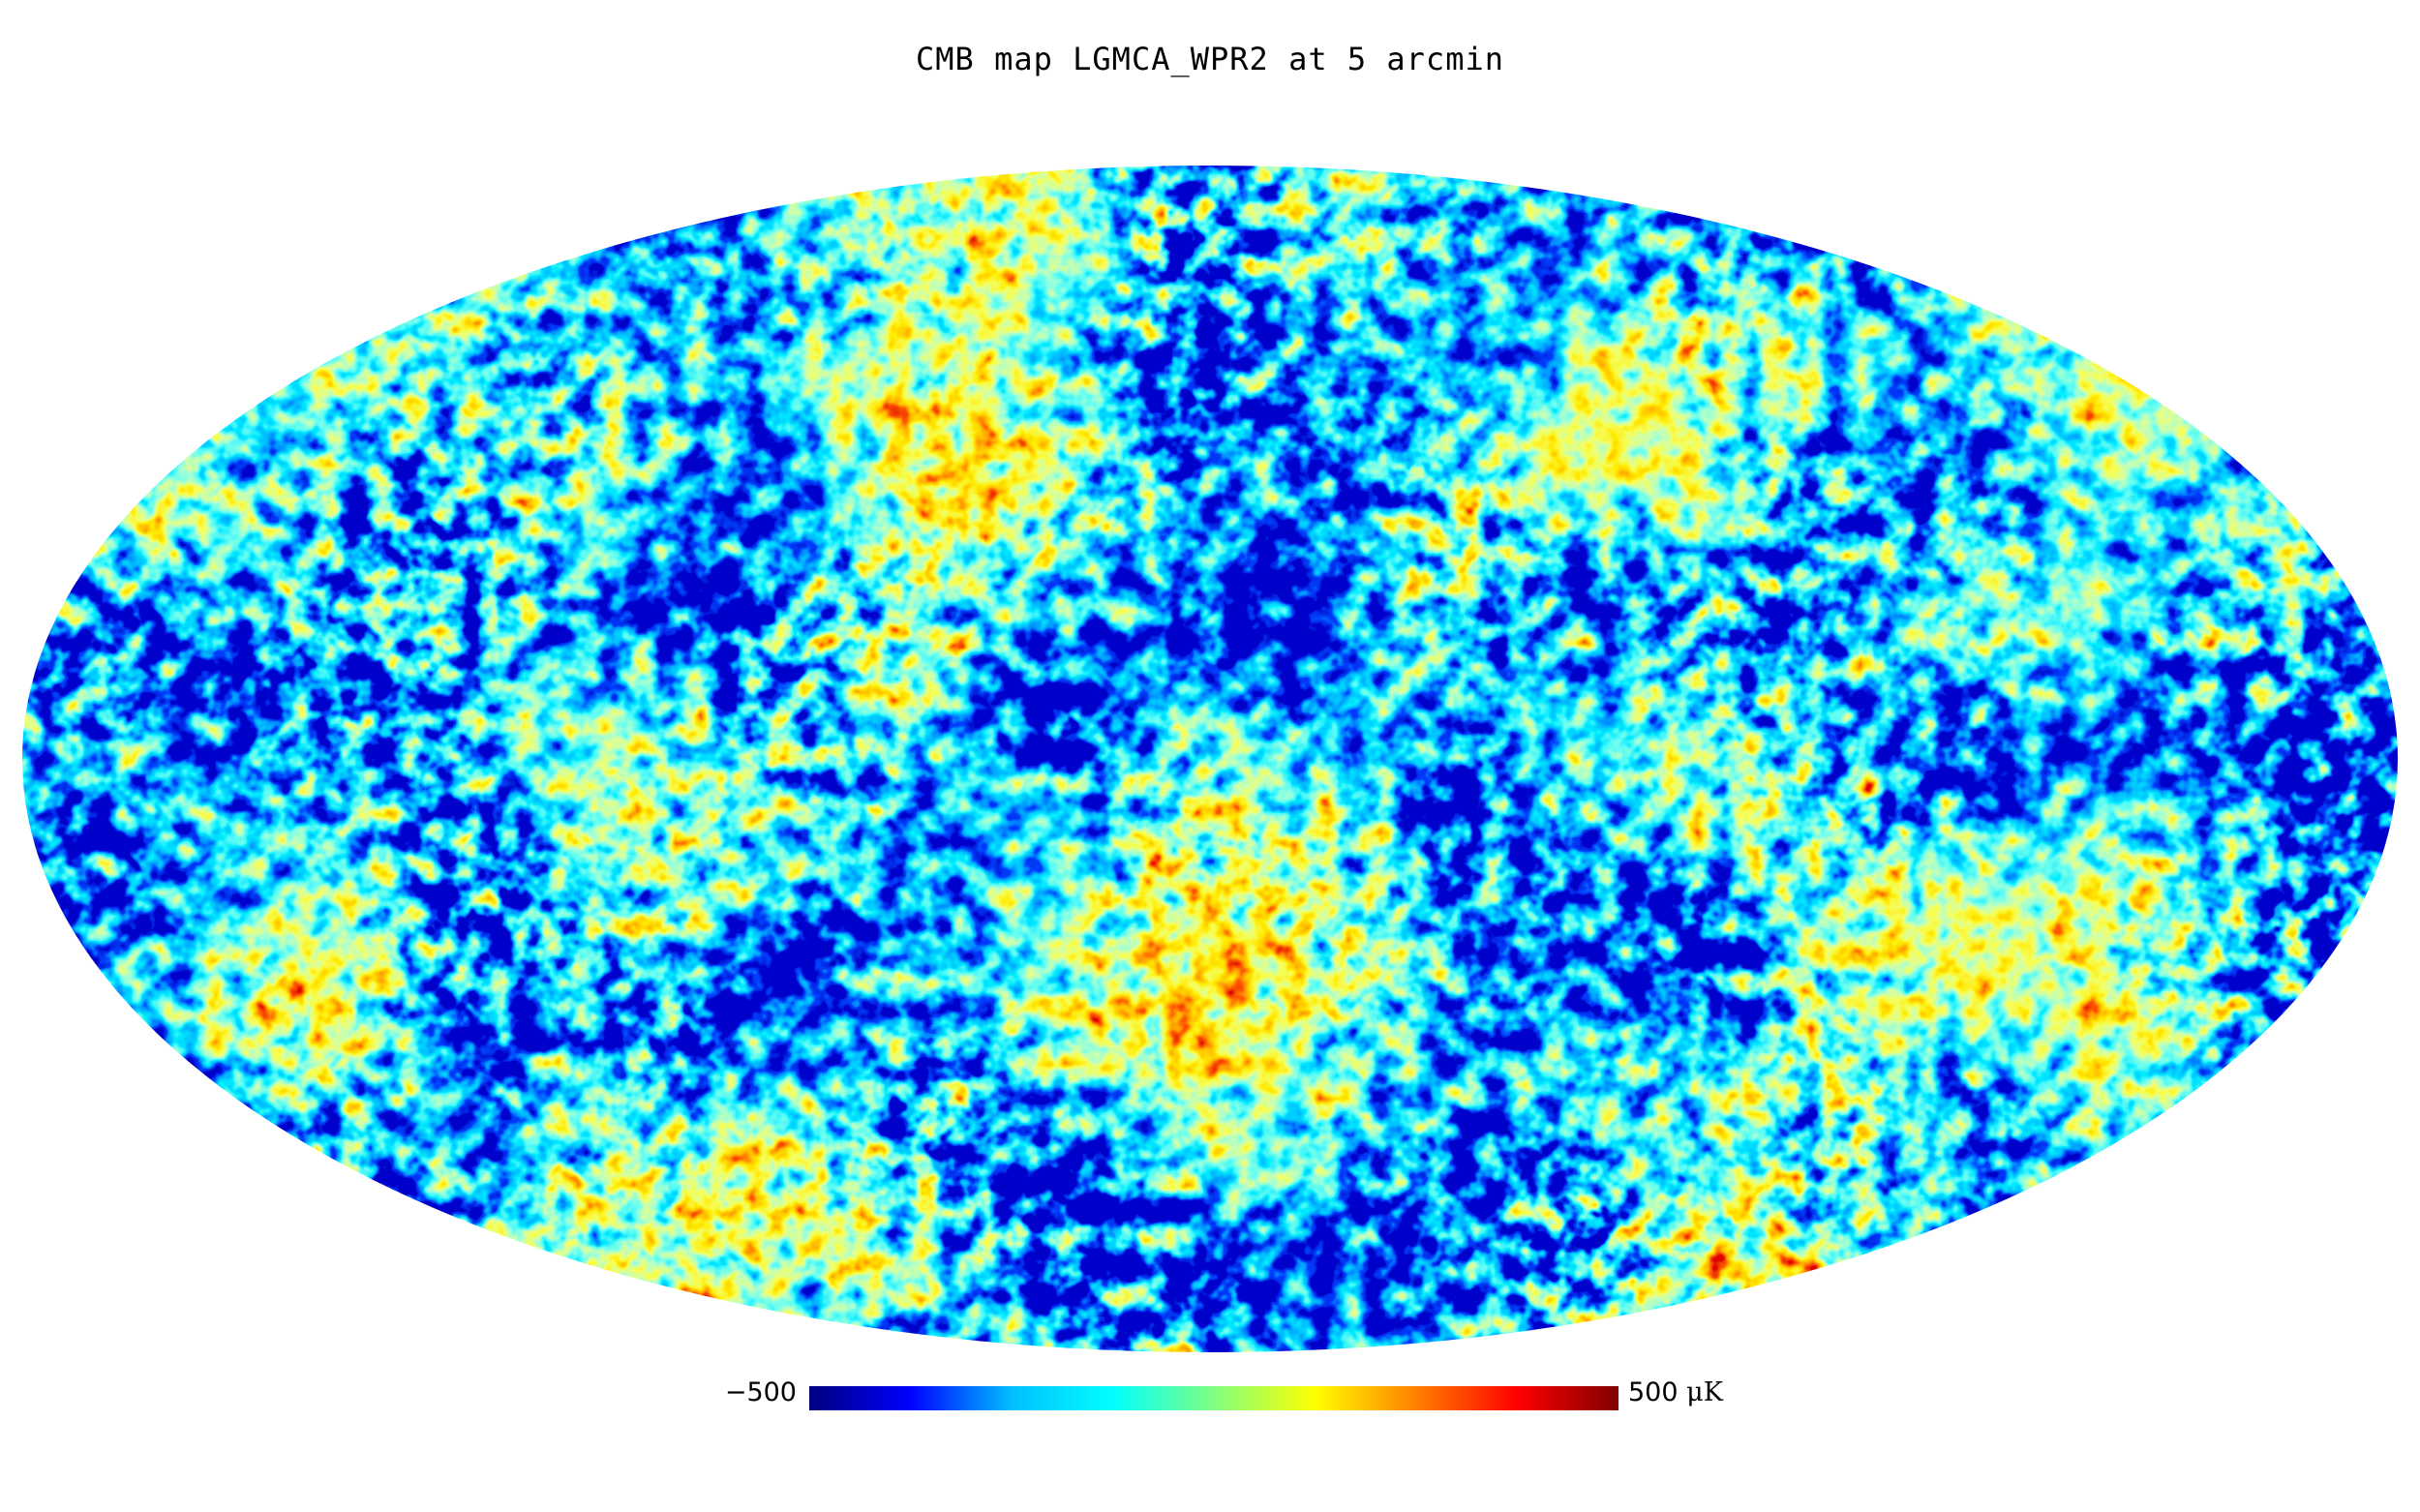 The image size is (2420, 1512). I want to click on colorbar-max-value: 500, so click(1653, 1392).